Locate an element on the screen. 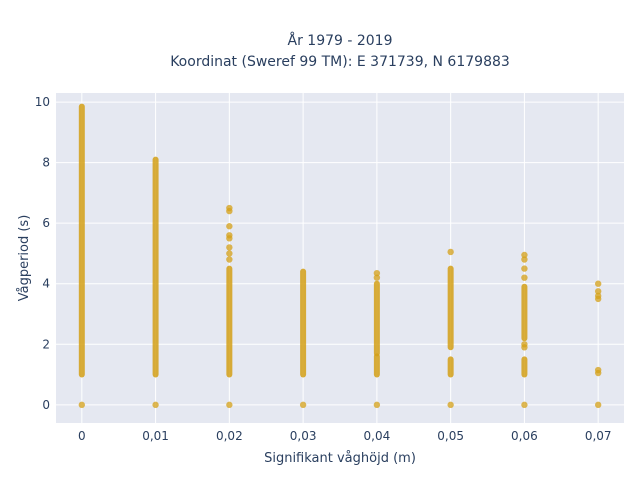 Image resolution: width=640 pixels, height=480 pixels. y-tick-label: 6 is located at coordinates (46, 223).